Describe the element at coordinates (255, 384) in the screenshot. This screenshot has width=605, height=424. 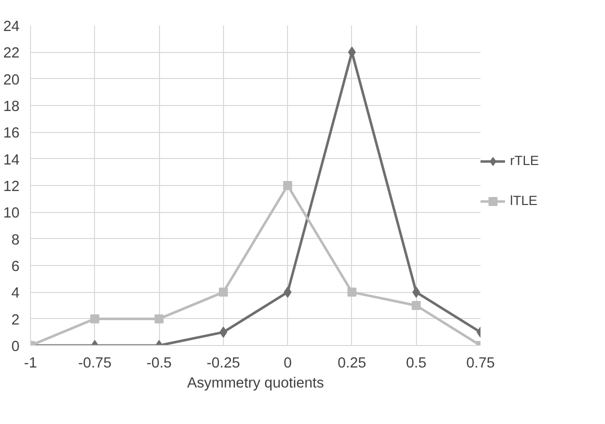
I see `x-axis-title: Asymmetry quotients` at that location.